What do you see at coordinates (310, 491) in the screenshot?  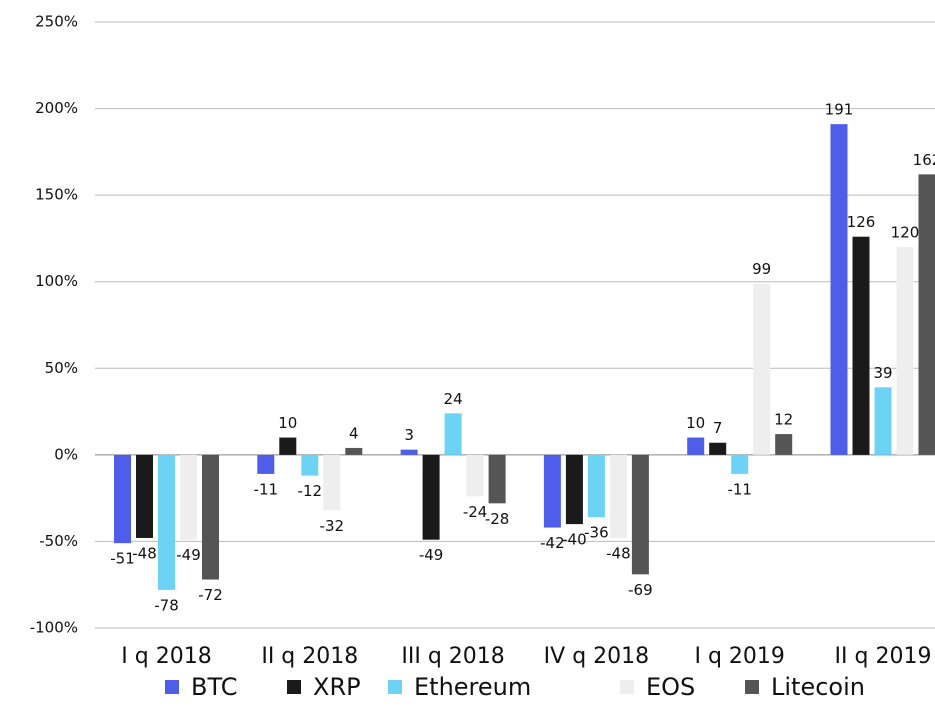 I see `value-label: -12` at bounding box center [310, 491].